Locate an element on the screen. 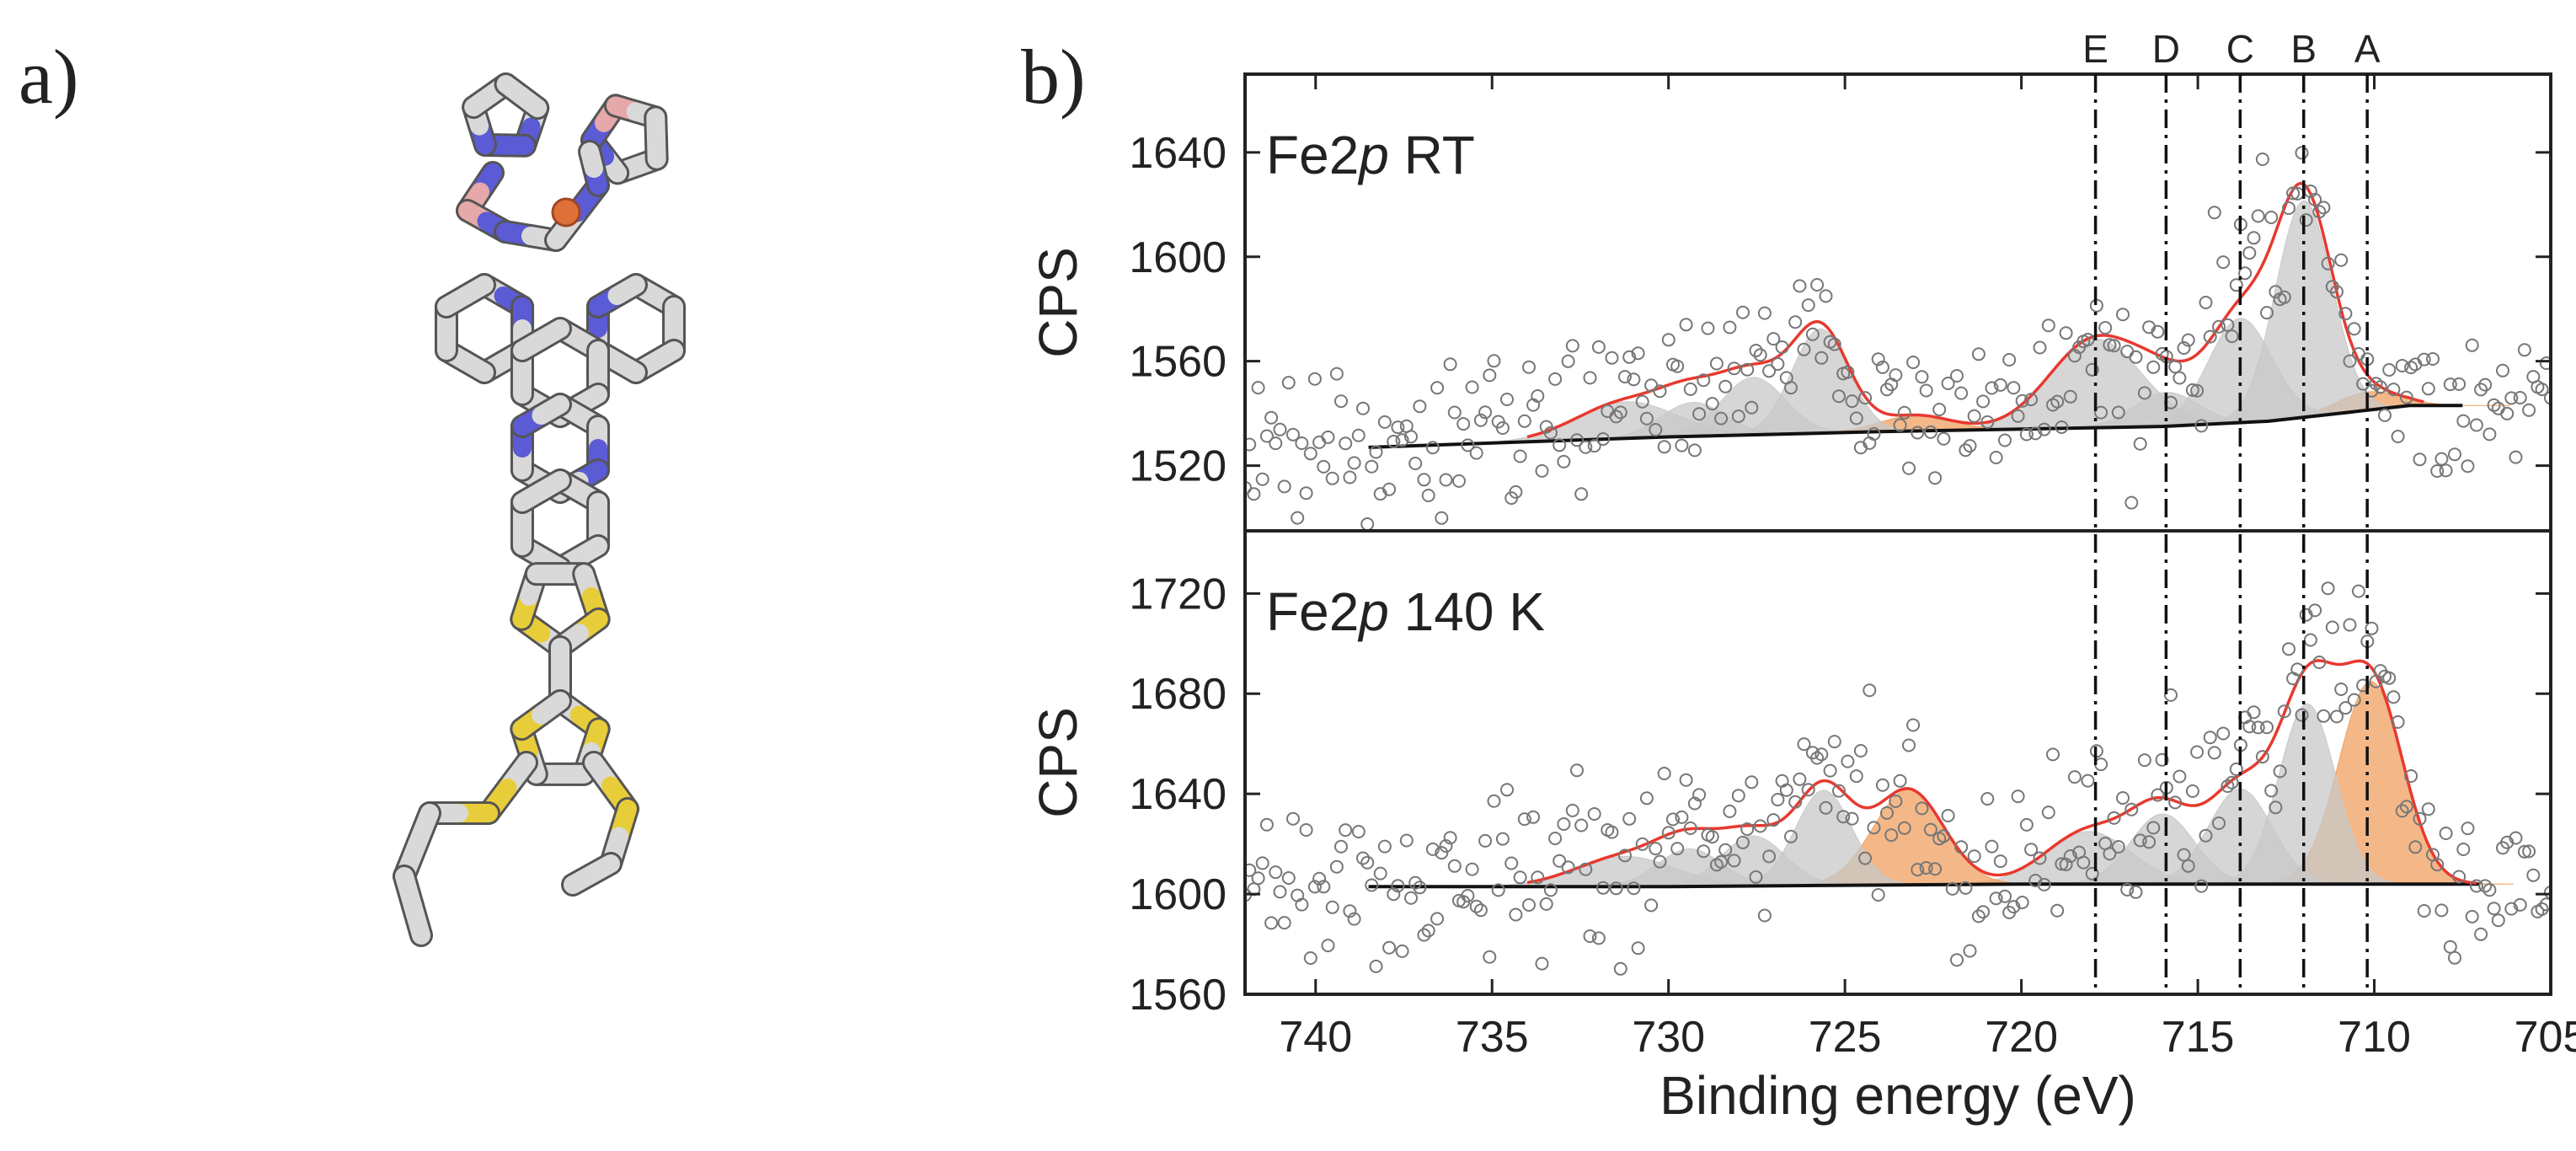 The image size is (2576, 1151). x-tick-label: 725 is located at coordinates (1845, 1037).